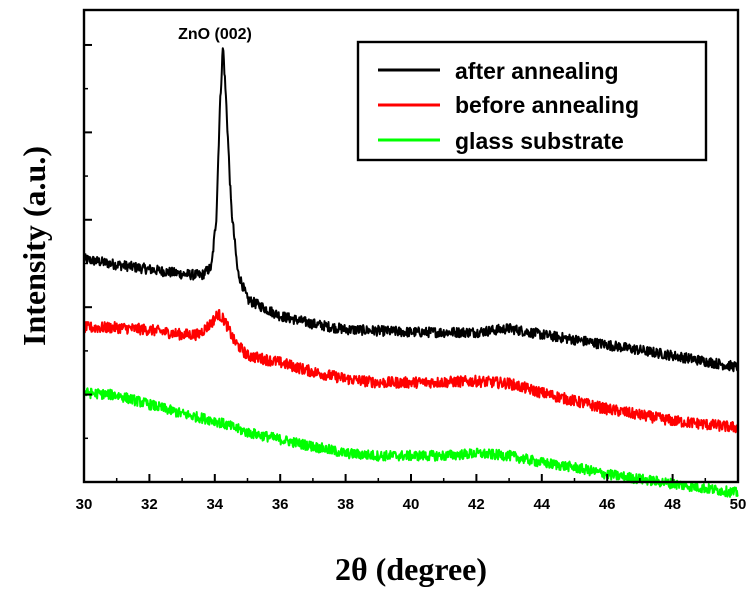 This screenshot has width=753, height=589. What do you see at coordinates (84, 504) in the screenshot?
I see `x-tick-label: 30` at bounding box center [84, 504].